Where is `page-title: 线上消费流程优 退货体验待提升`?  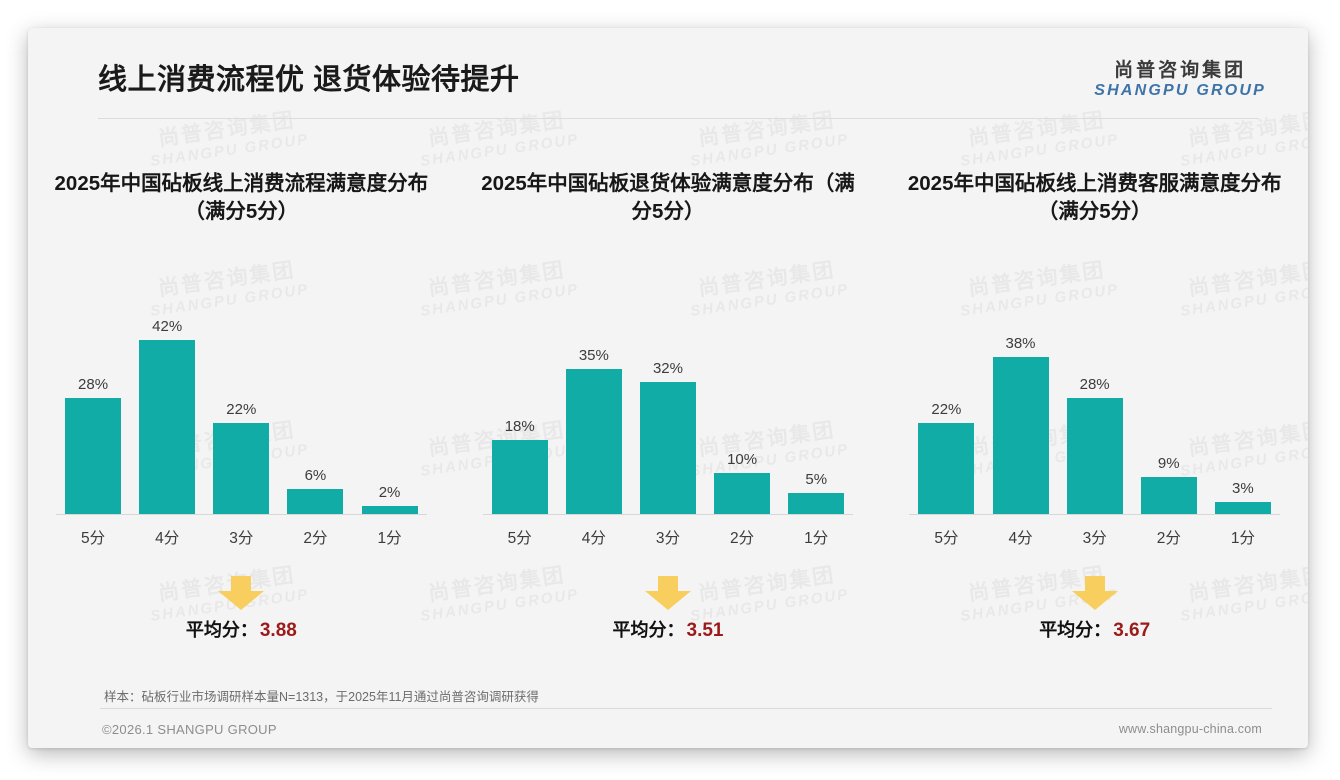
page-title: 线上消费流程优 退货体验待提升 is located at coordinates (309, 80).